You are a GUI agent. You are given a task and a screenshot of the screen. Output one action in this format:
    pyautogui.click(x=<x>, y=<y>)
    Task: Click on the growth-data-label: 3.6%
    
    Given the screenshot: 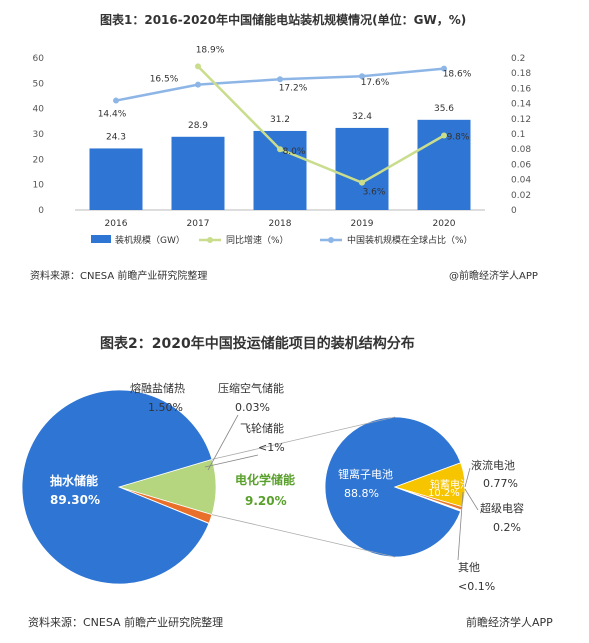 What is the action you would take?
    pyautogui.click(x=374, y=193)
    